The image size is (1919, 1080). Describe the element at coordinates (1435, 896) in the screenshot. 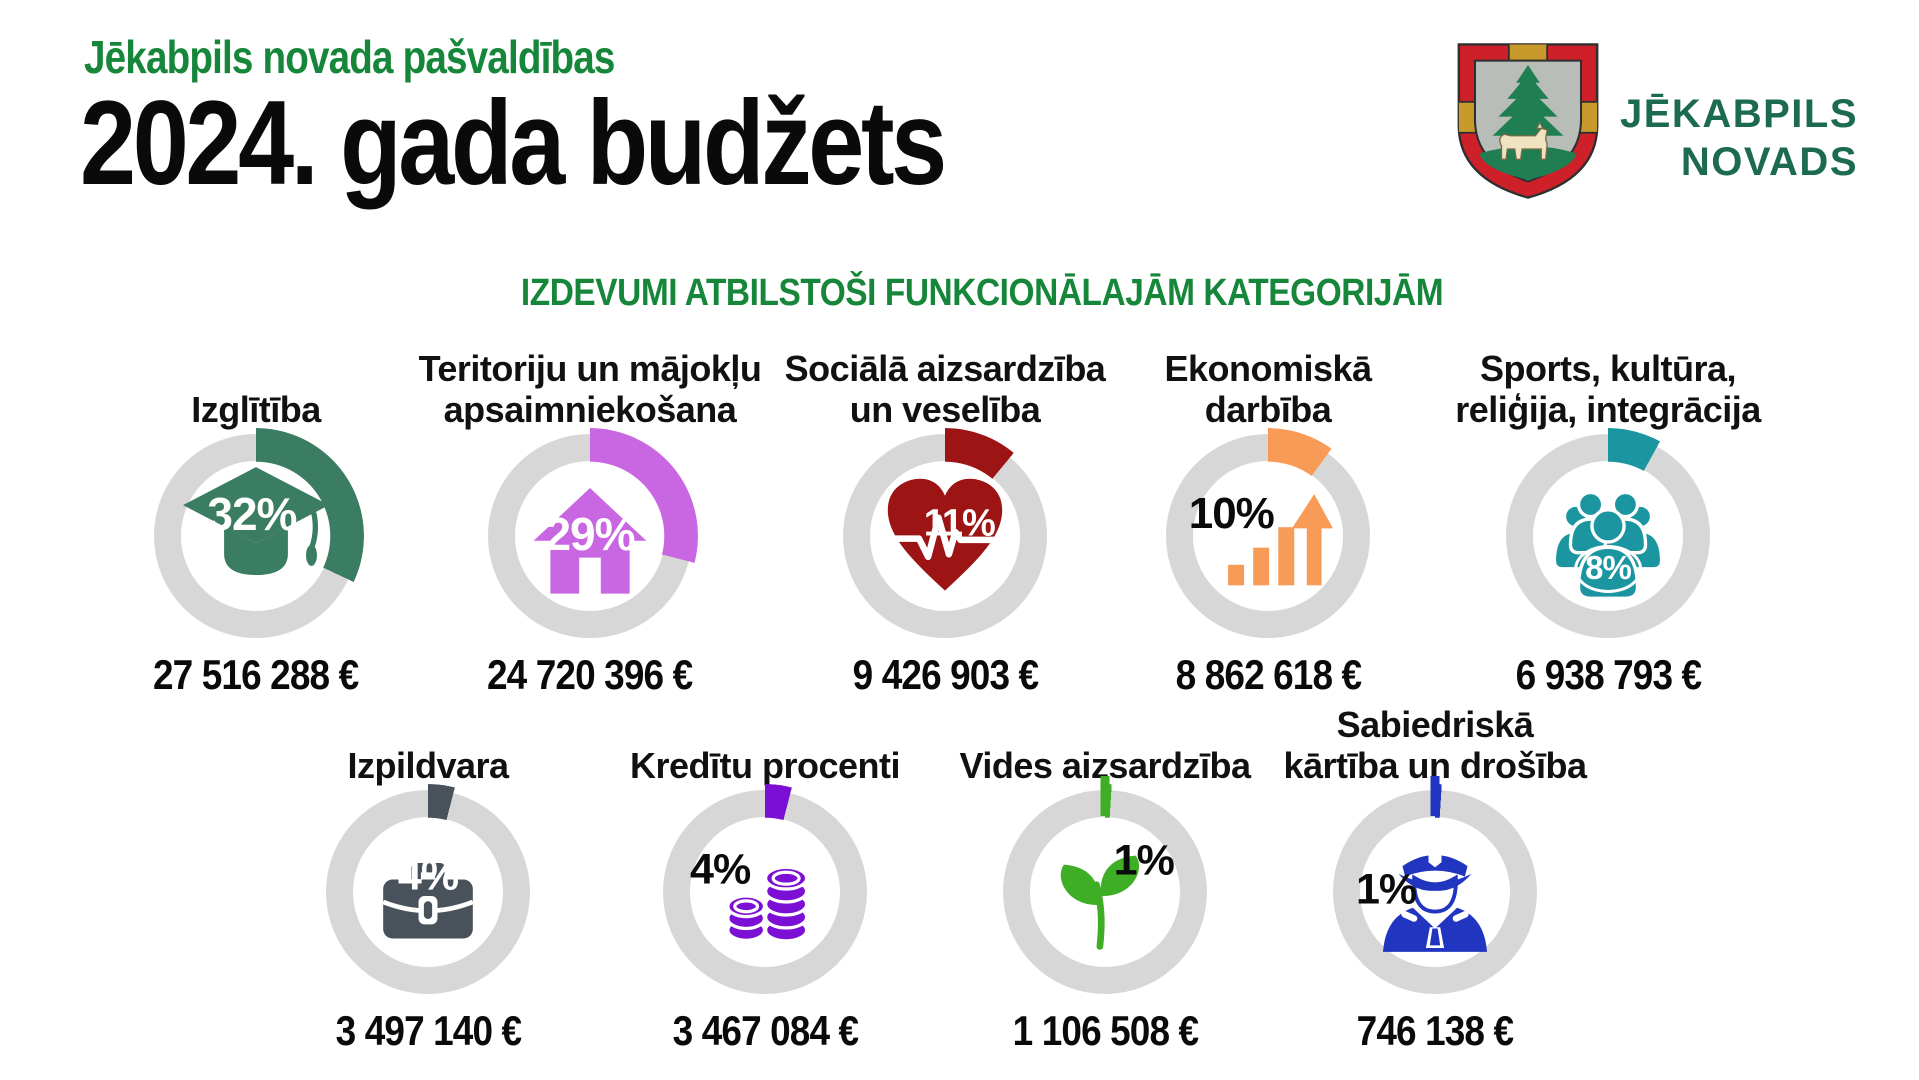

I see `police-officer-icon` at that location.